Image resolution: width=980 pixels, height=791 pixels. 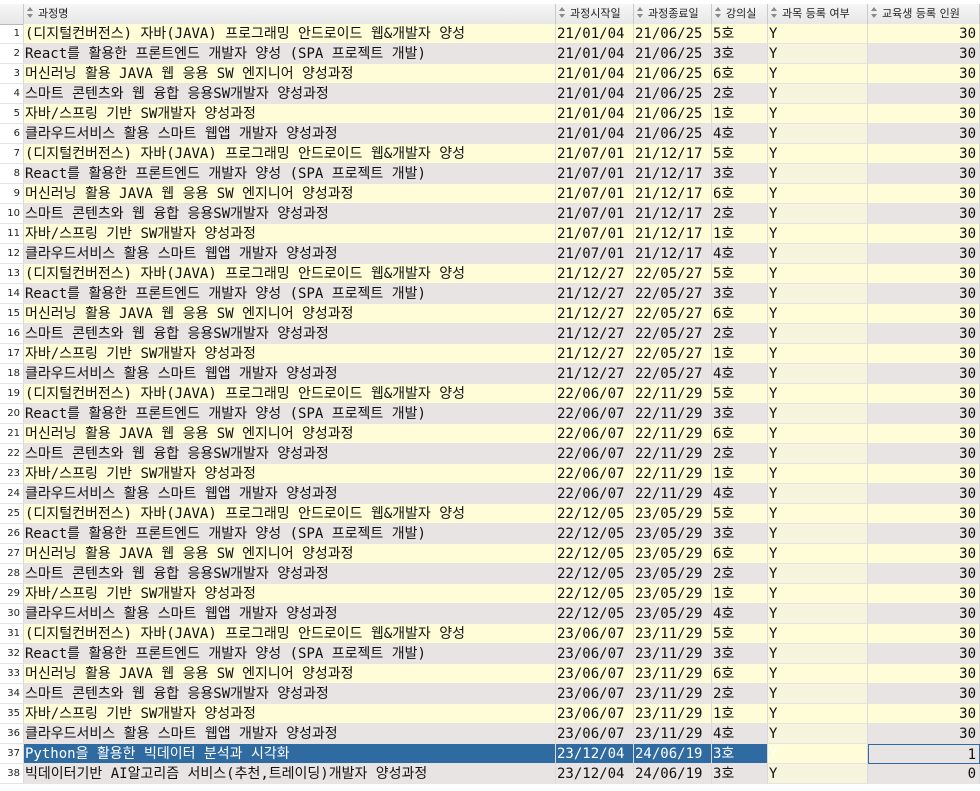 I want to click on room-cell: 1호, so click(x=740, y=594).